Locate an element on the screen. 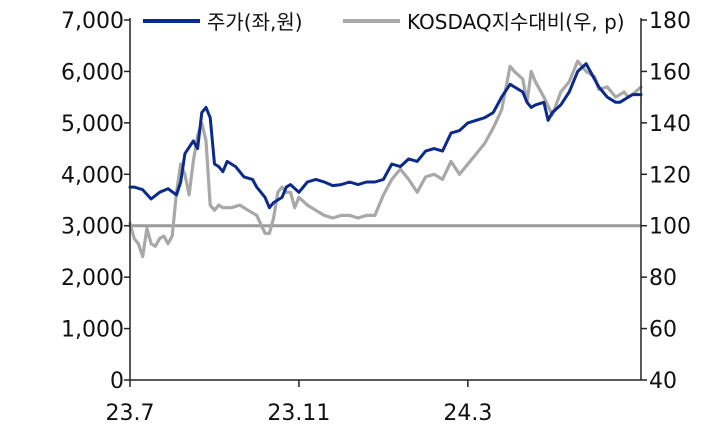 The width and height of the screenshot is (725, 438). legend: 주가(좌,원) KOSDAQ지수대비(우, p) is located at coordinates (384, 22).